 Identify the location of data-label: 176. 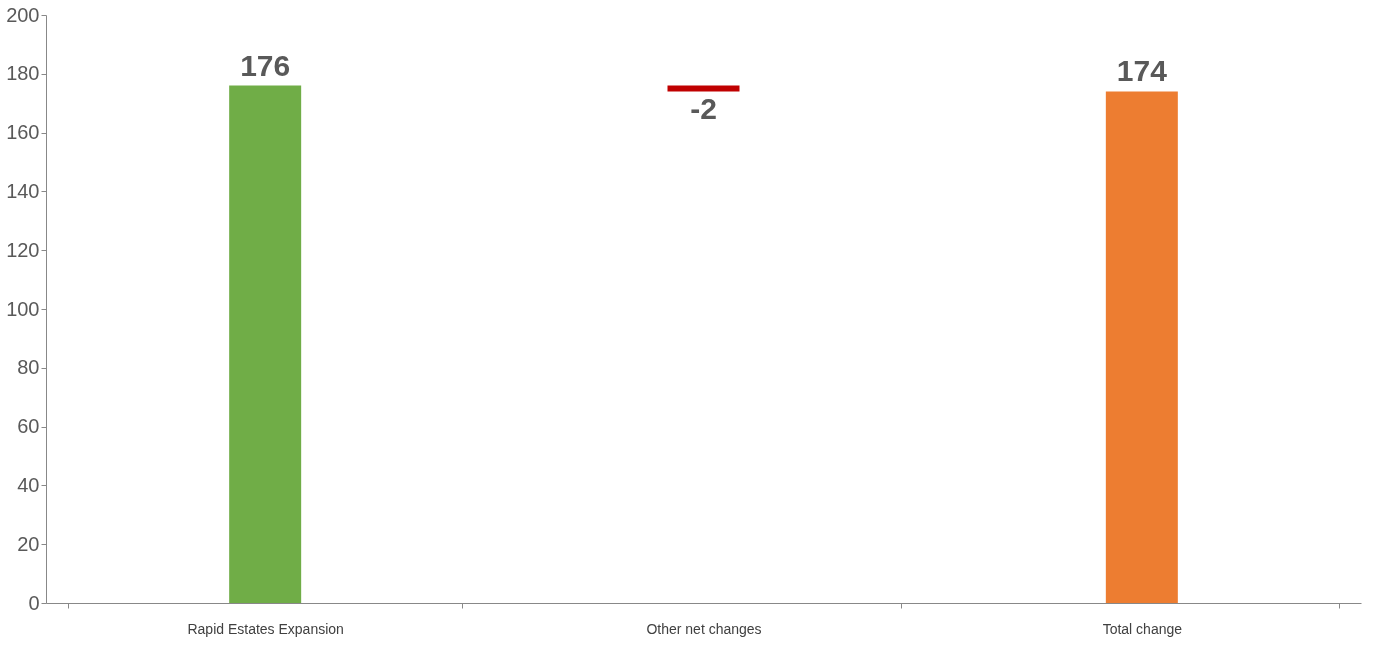
(265, 65).